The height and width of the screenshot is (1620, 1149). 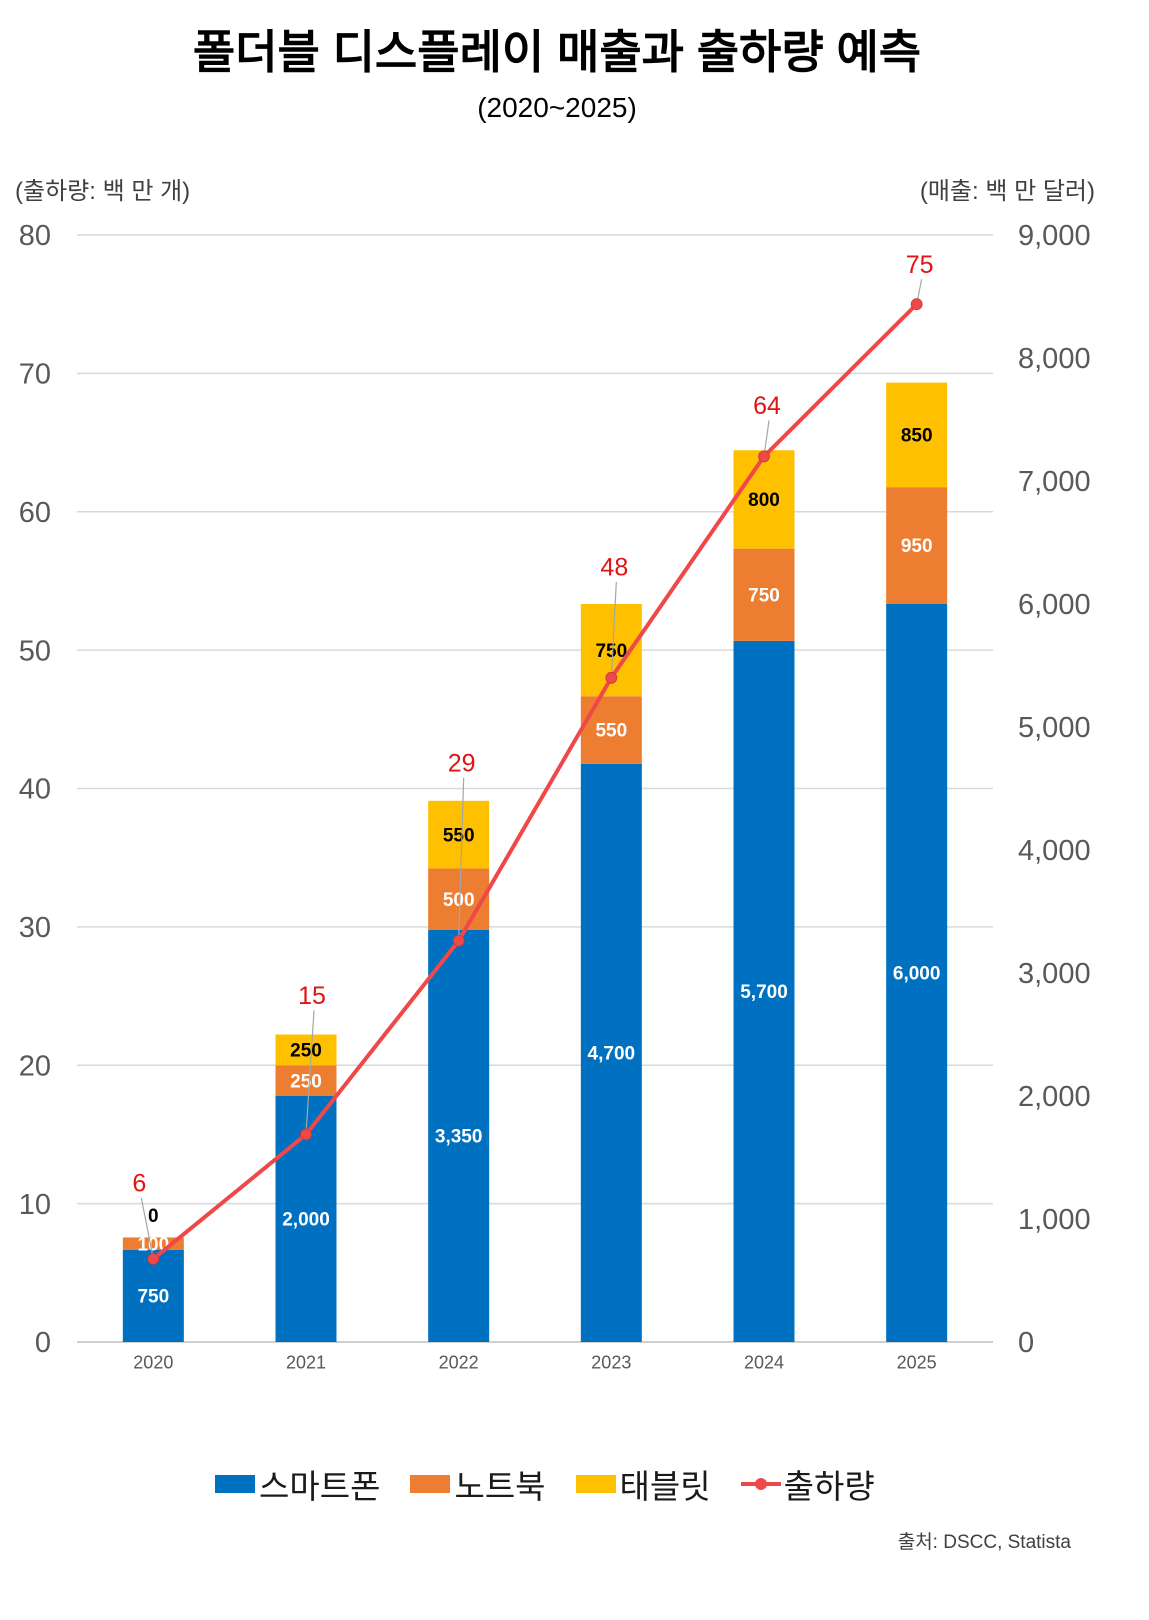 What do you see at coordinates (1054, 482) in the screenshot?
I see `y-right-tick-label: 7,000` at bounding box center [1054, 482].